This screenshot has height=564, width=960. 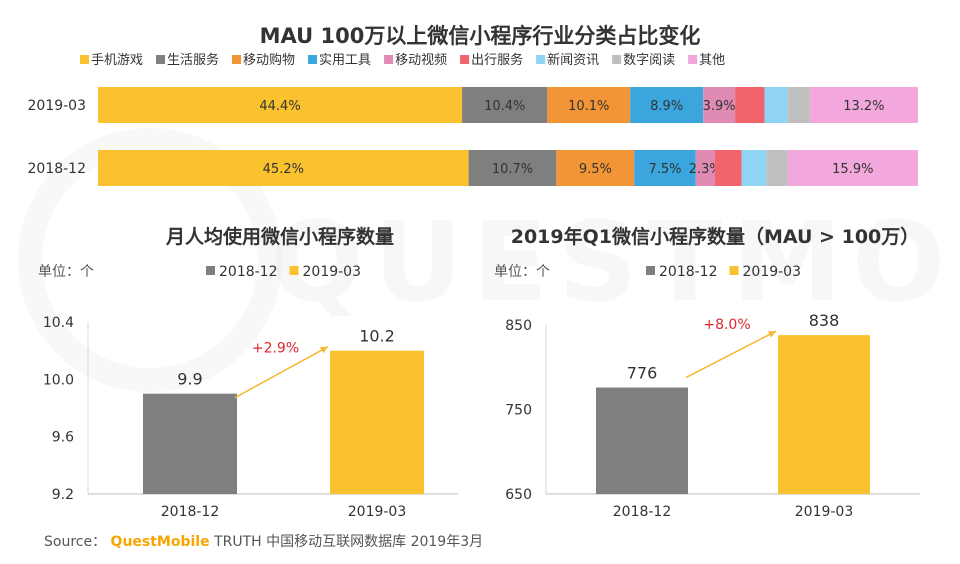 What do you see at coordinates (160, 542) in the screenshot?
I see `source-brand: QuestMobile` at bounding box center [160, 542].